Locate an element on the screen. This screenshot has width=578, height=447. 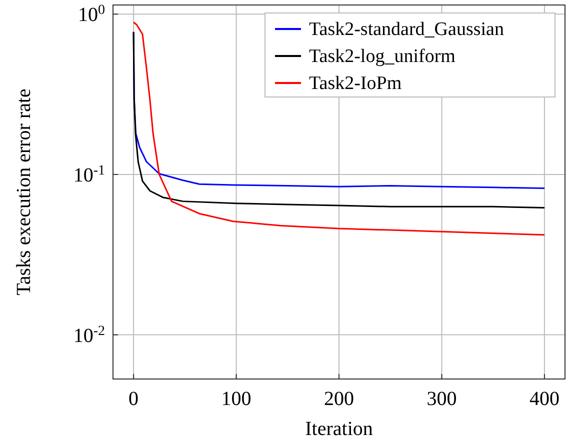
y-tick-label: 10$^{-2}$ is located at coordinates (89, 335).